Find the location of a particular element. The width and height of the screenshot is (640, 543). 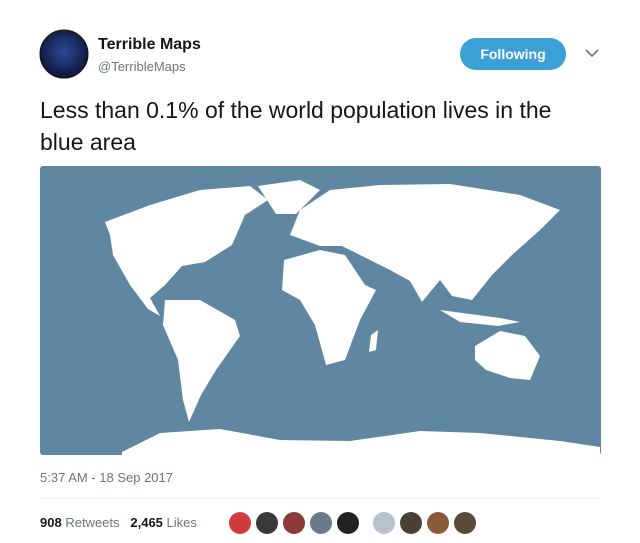

author-name: Terrible Maps is located at coordinates (149, 44).